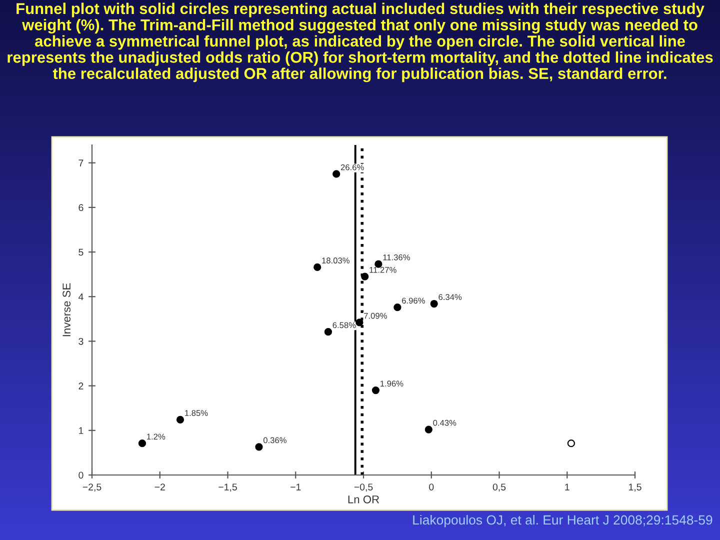 This screenshot has height=540, width=720. I want to click on annotation: 26.6%, so click(352, 167).